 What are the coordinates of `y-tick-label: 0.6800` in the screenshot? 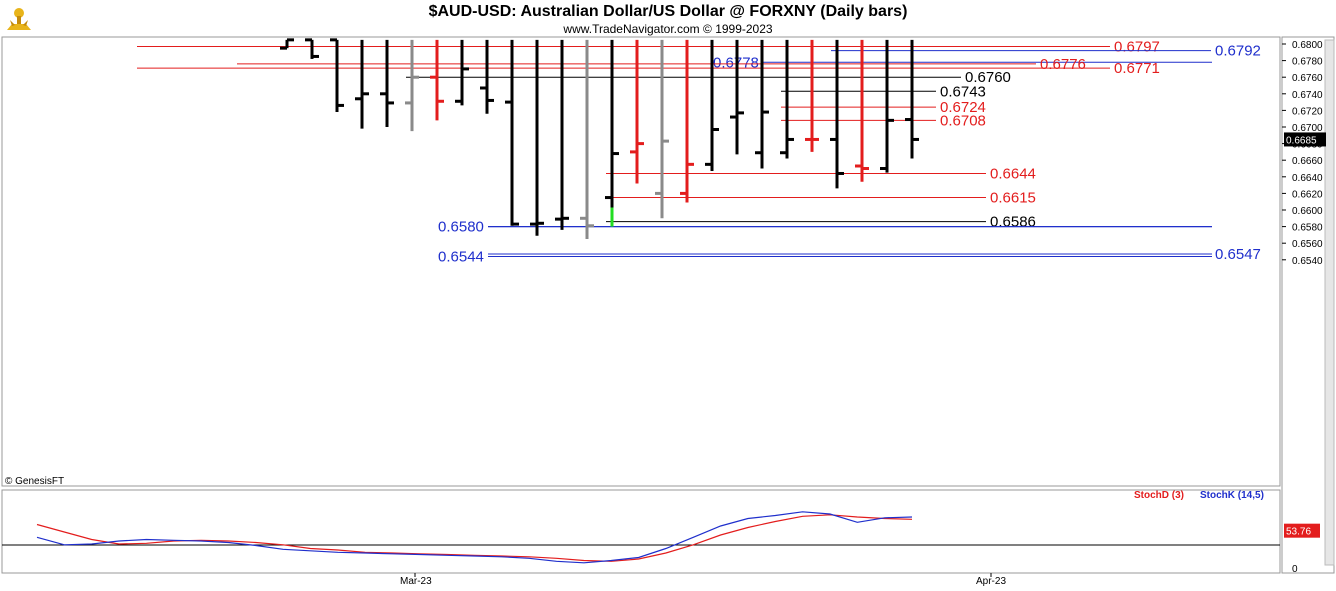 It's located at (1307, 45).